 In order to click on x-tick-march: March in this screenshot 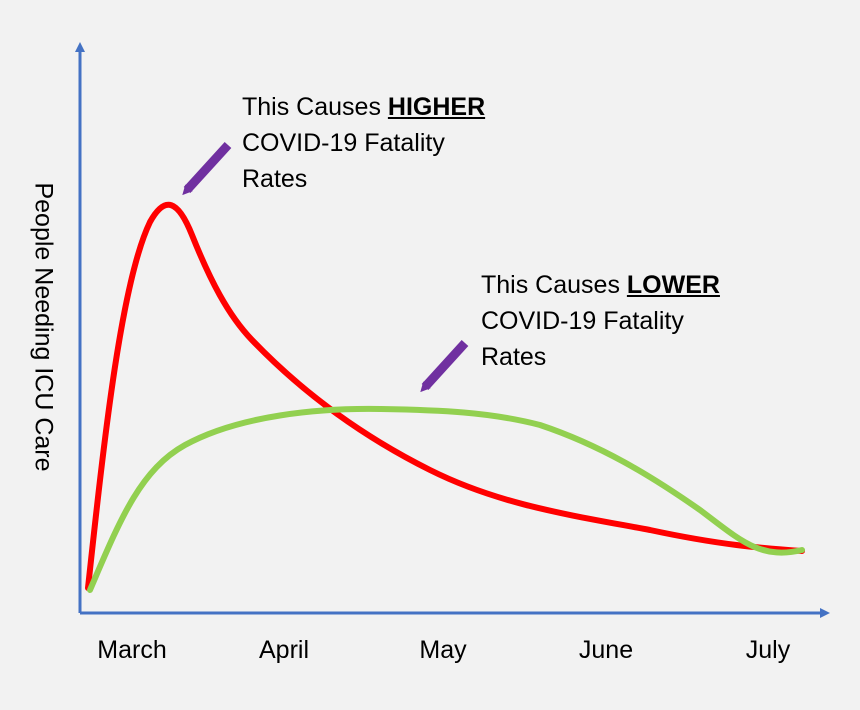, I will do `click(132, 650)`.